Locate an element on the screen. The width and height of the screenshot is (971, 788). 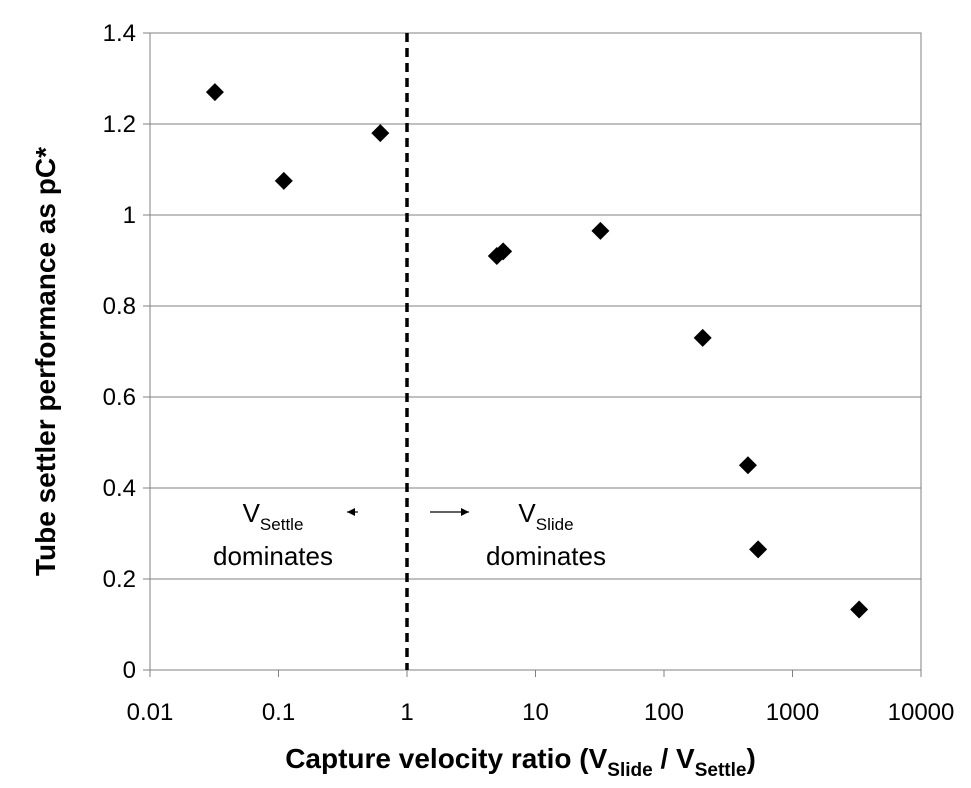
y-axis-ticks: 0 0.2 0.4 0.6 0.8 1 1.2 1.4 is located at coordinates (126, 352).